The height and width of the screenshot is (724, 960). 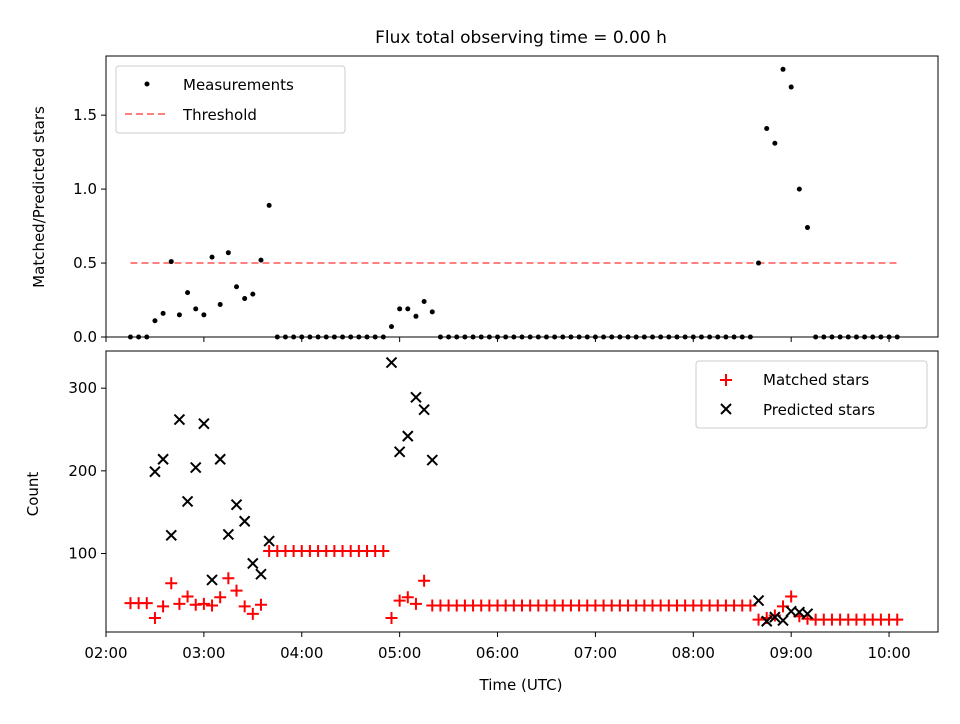 What do you see at coordinates (230, 99) in the screenshot?
I see `top-legend-box` at bounding box center [230, 99].